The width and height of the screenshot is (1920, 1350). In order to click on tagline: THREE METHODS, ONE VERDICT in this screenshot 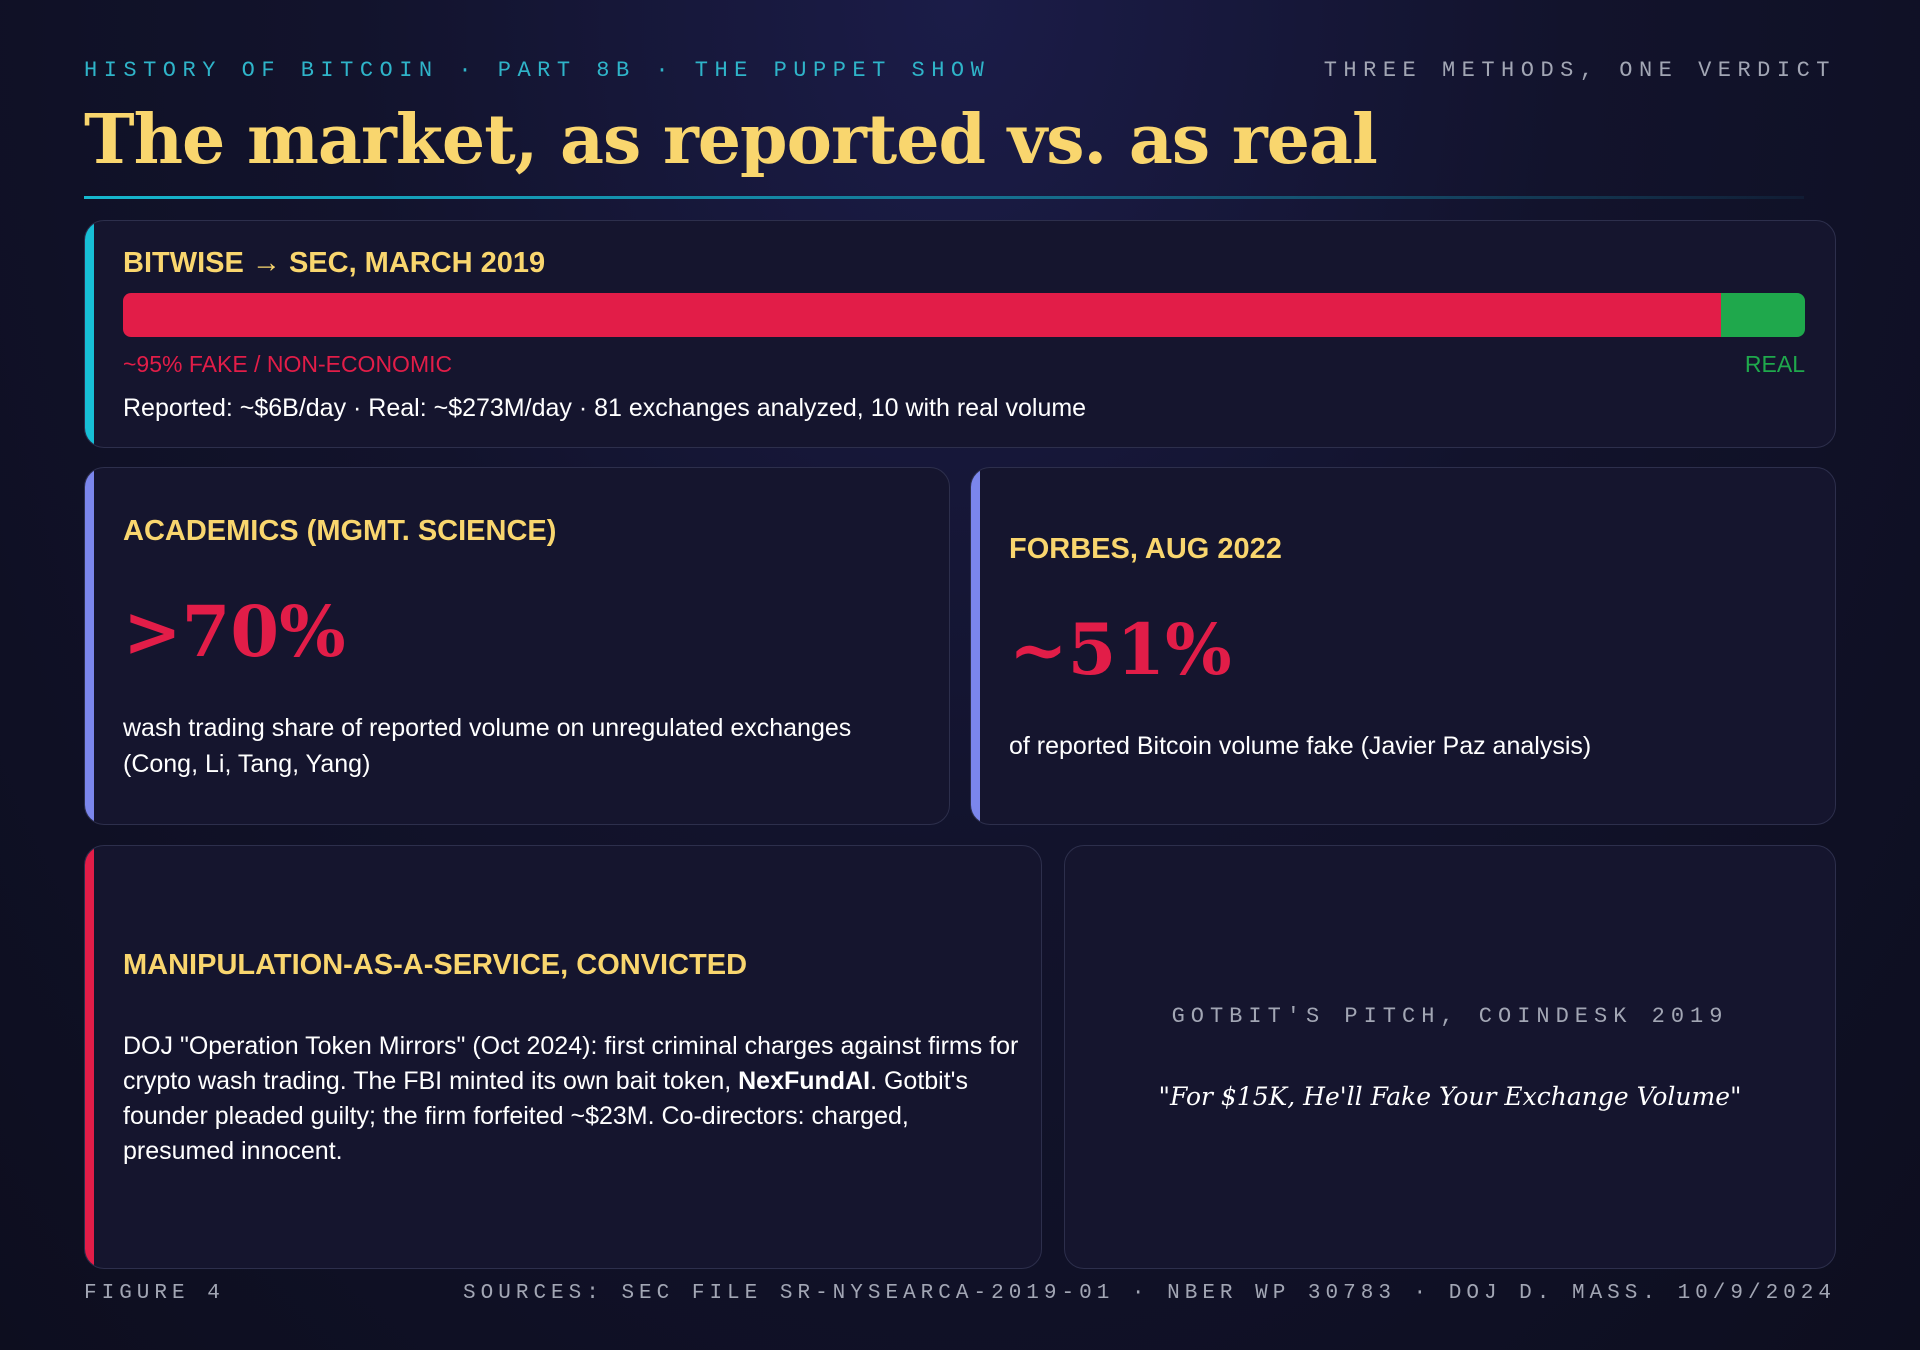, I will do `click(1579, 70)`.